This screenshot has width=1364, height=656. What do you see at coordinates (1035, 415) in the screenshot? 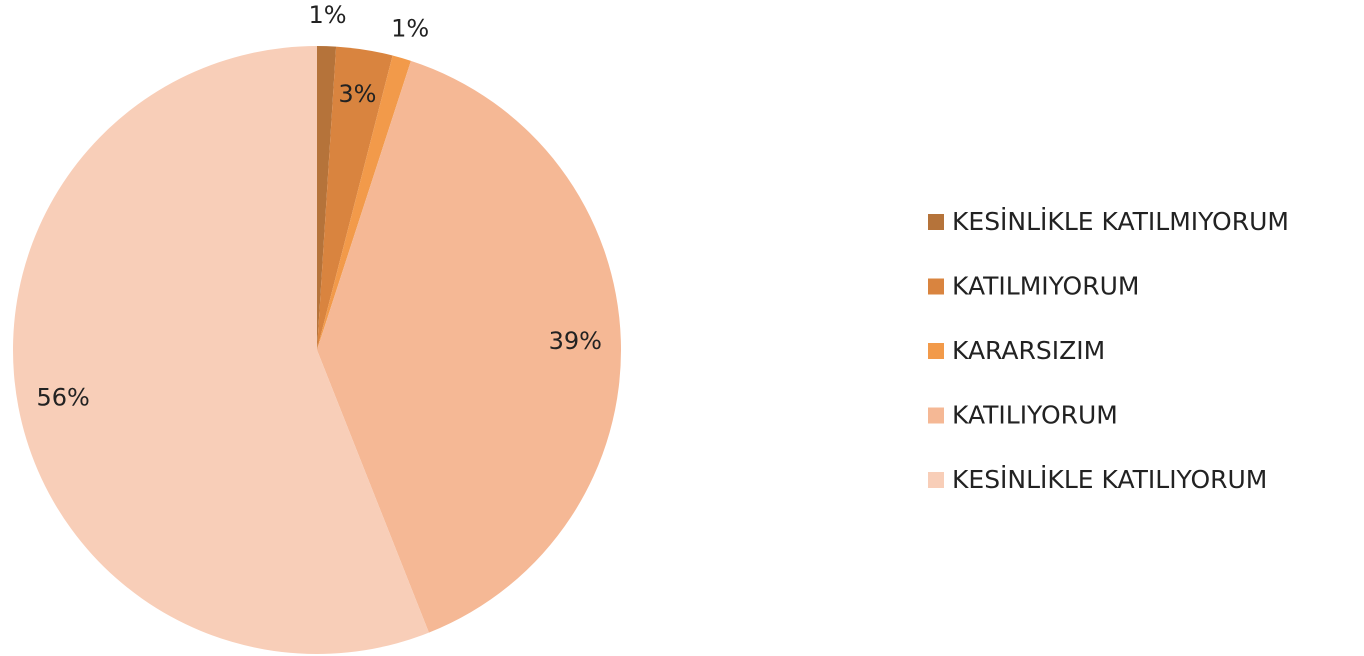
I see `legend-label: KATILIYORUM` at bounding box center [1035, 415].